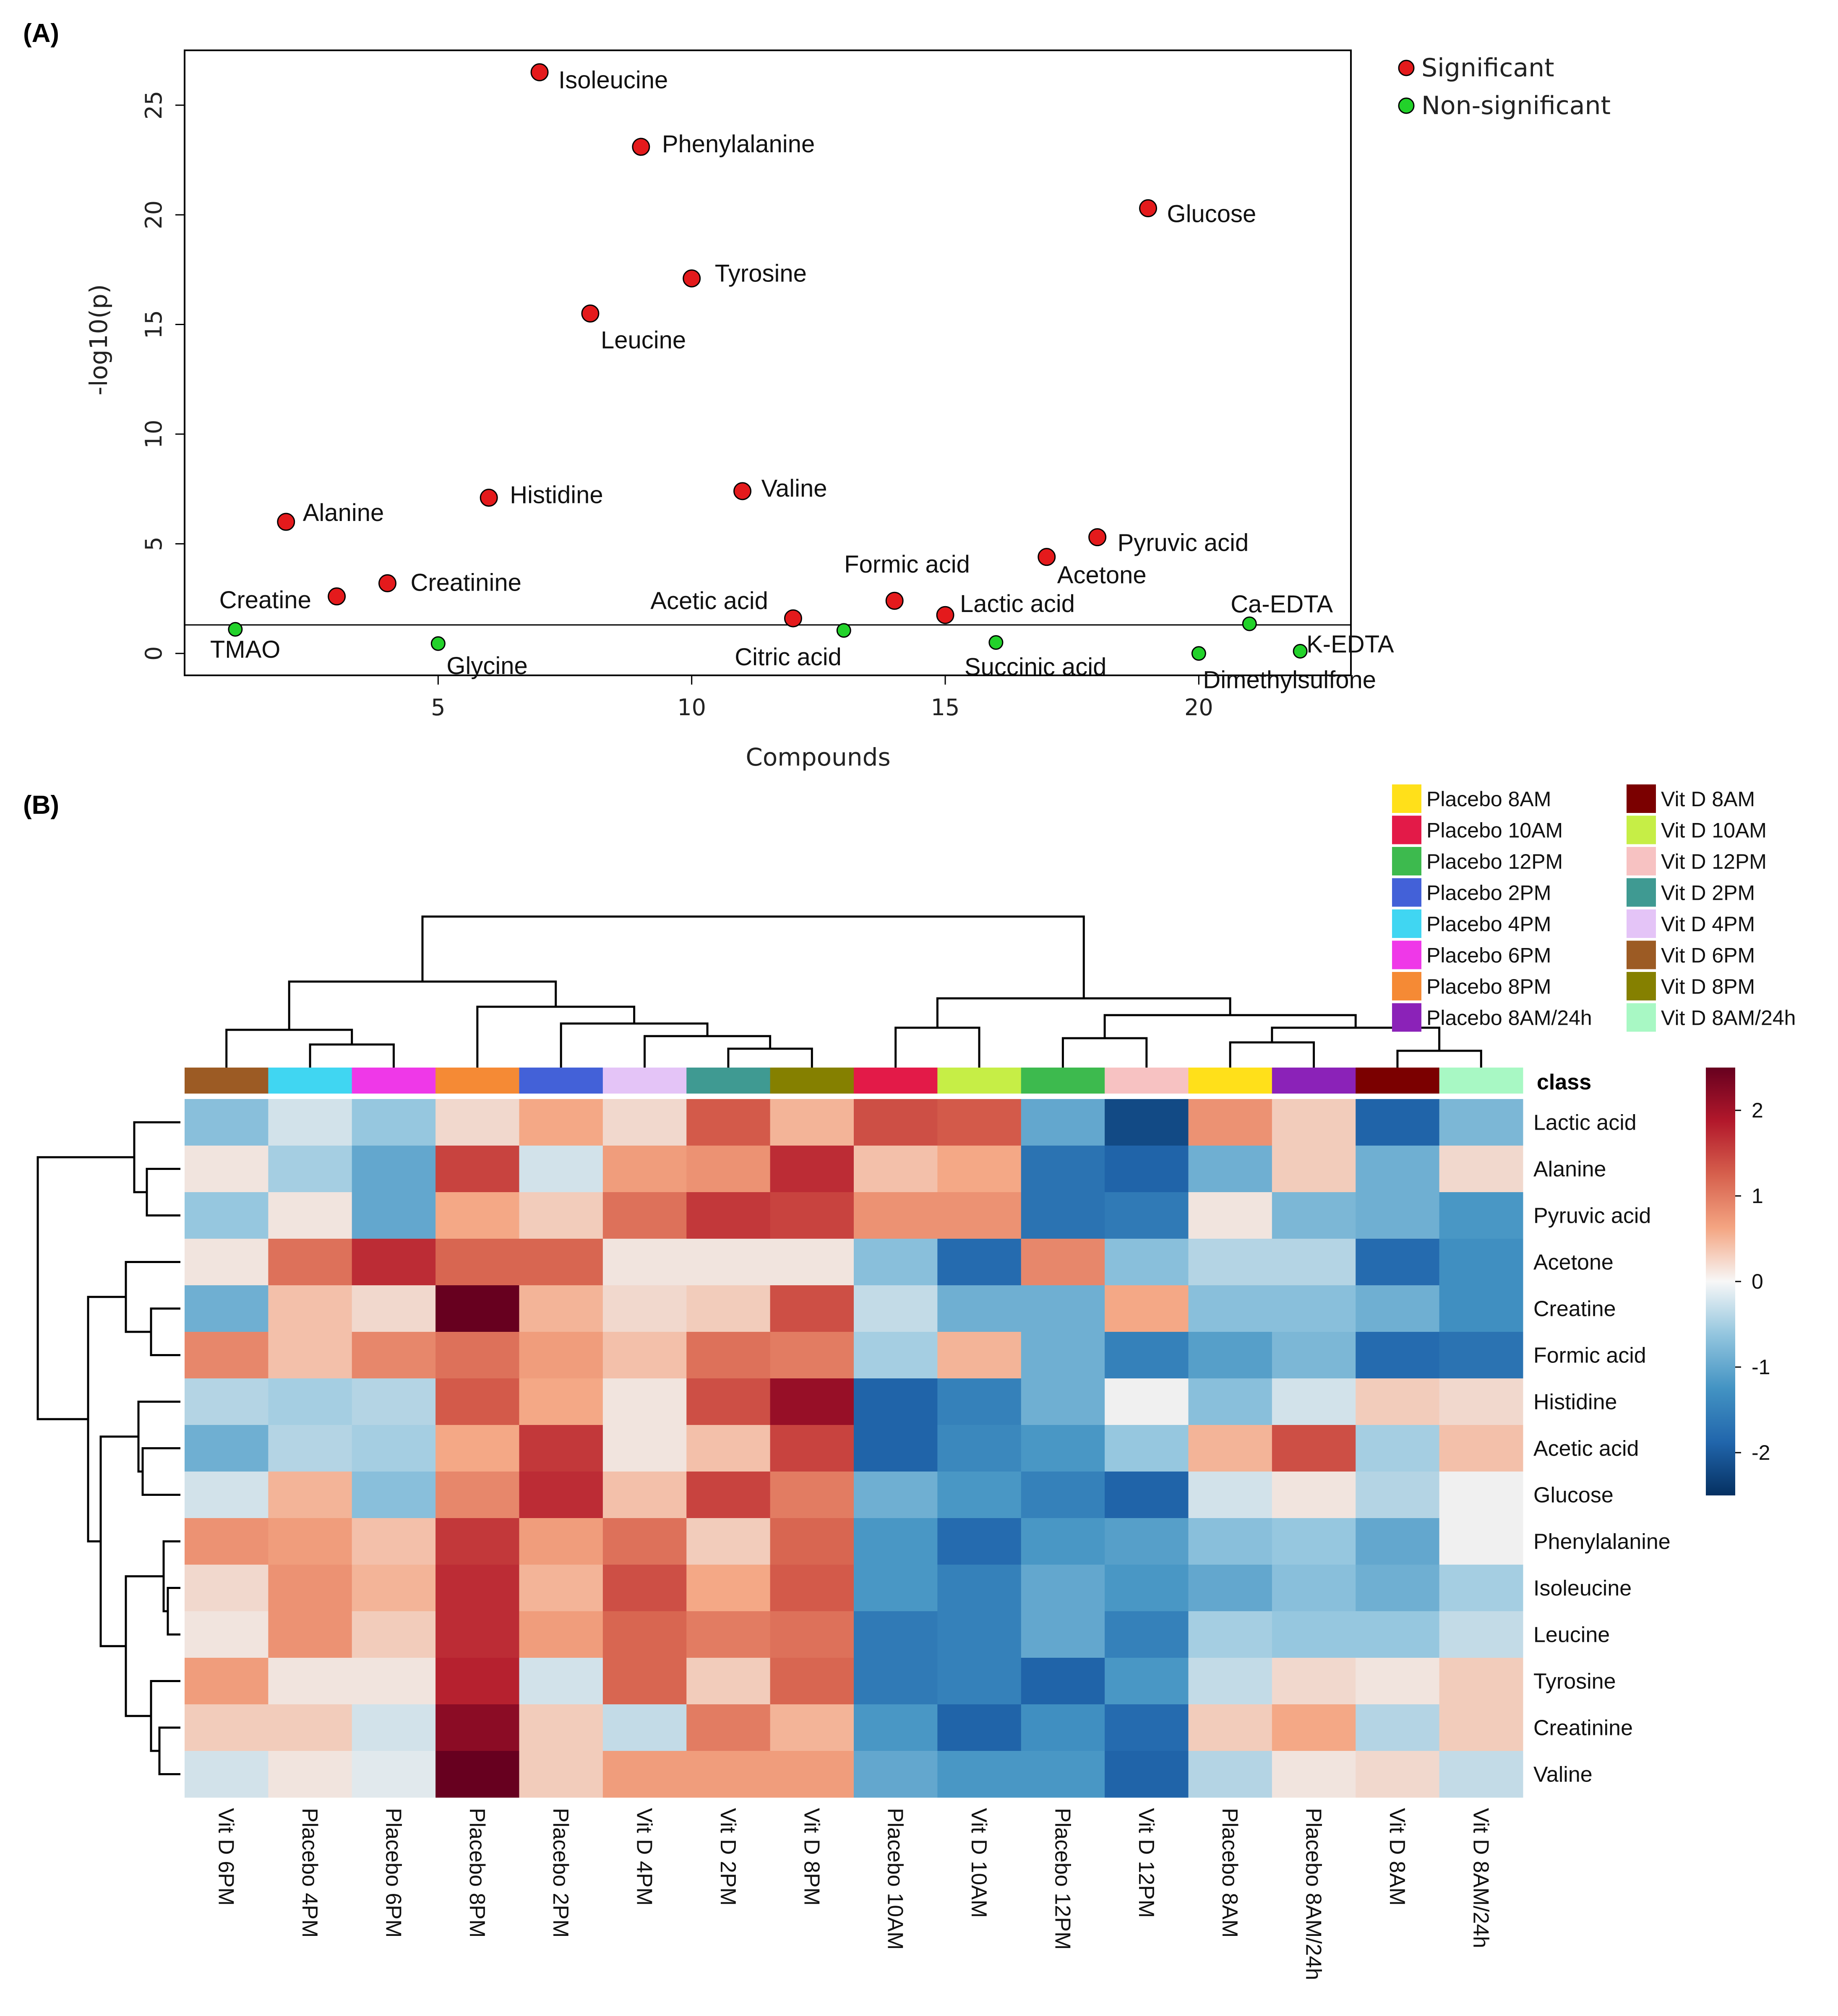  I want to click on point-creatine, so click(337, 596).